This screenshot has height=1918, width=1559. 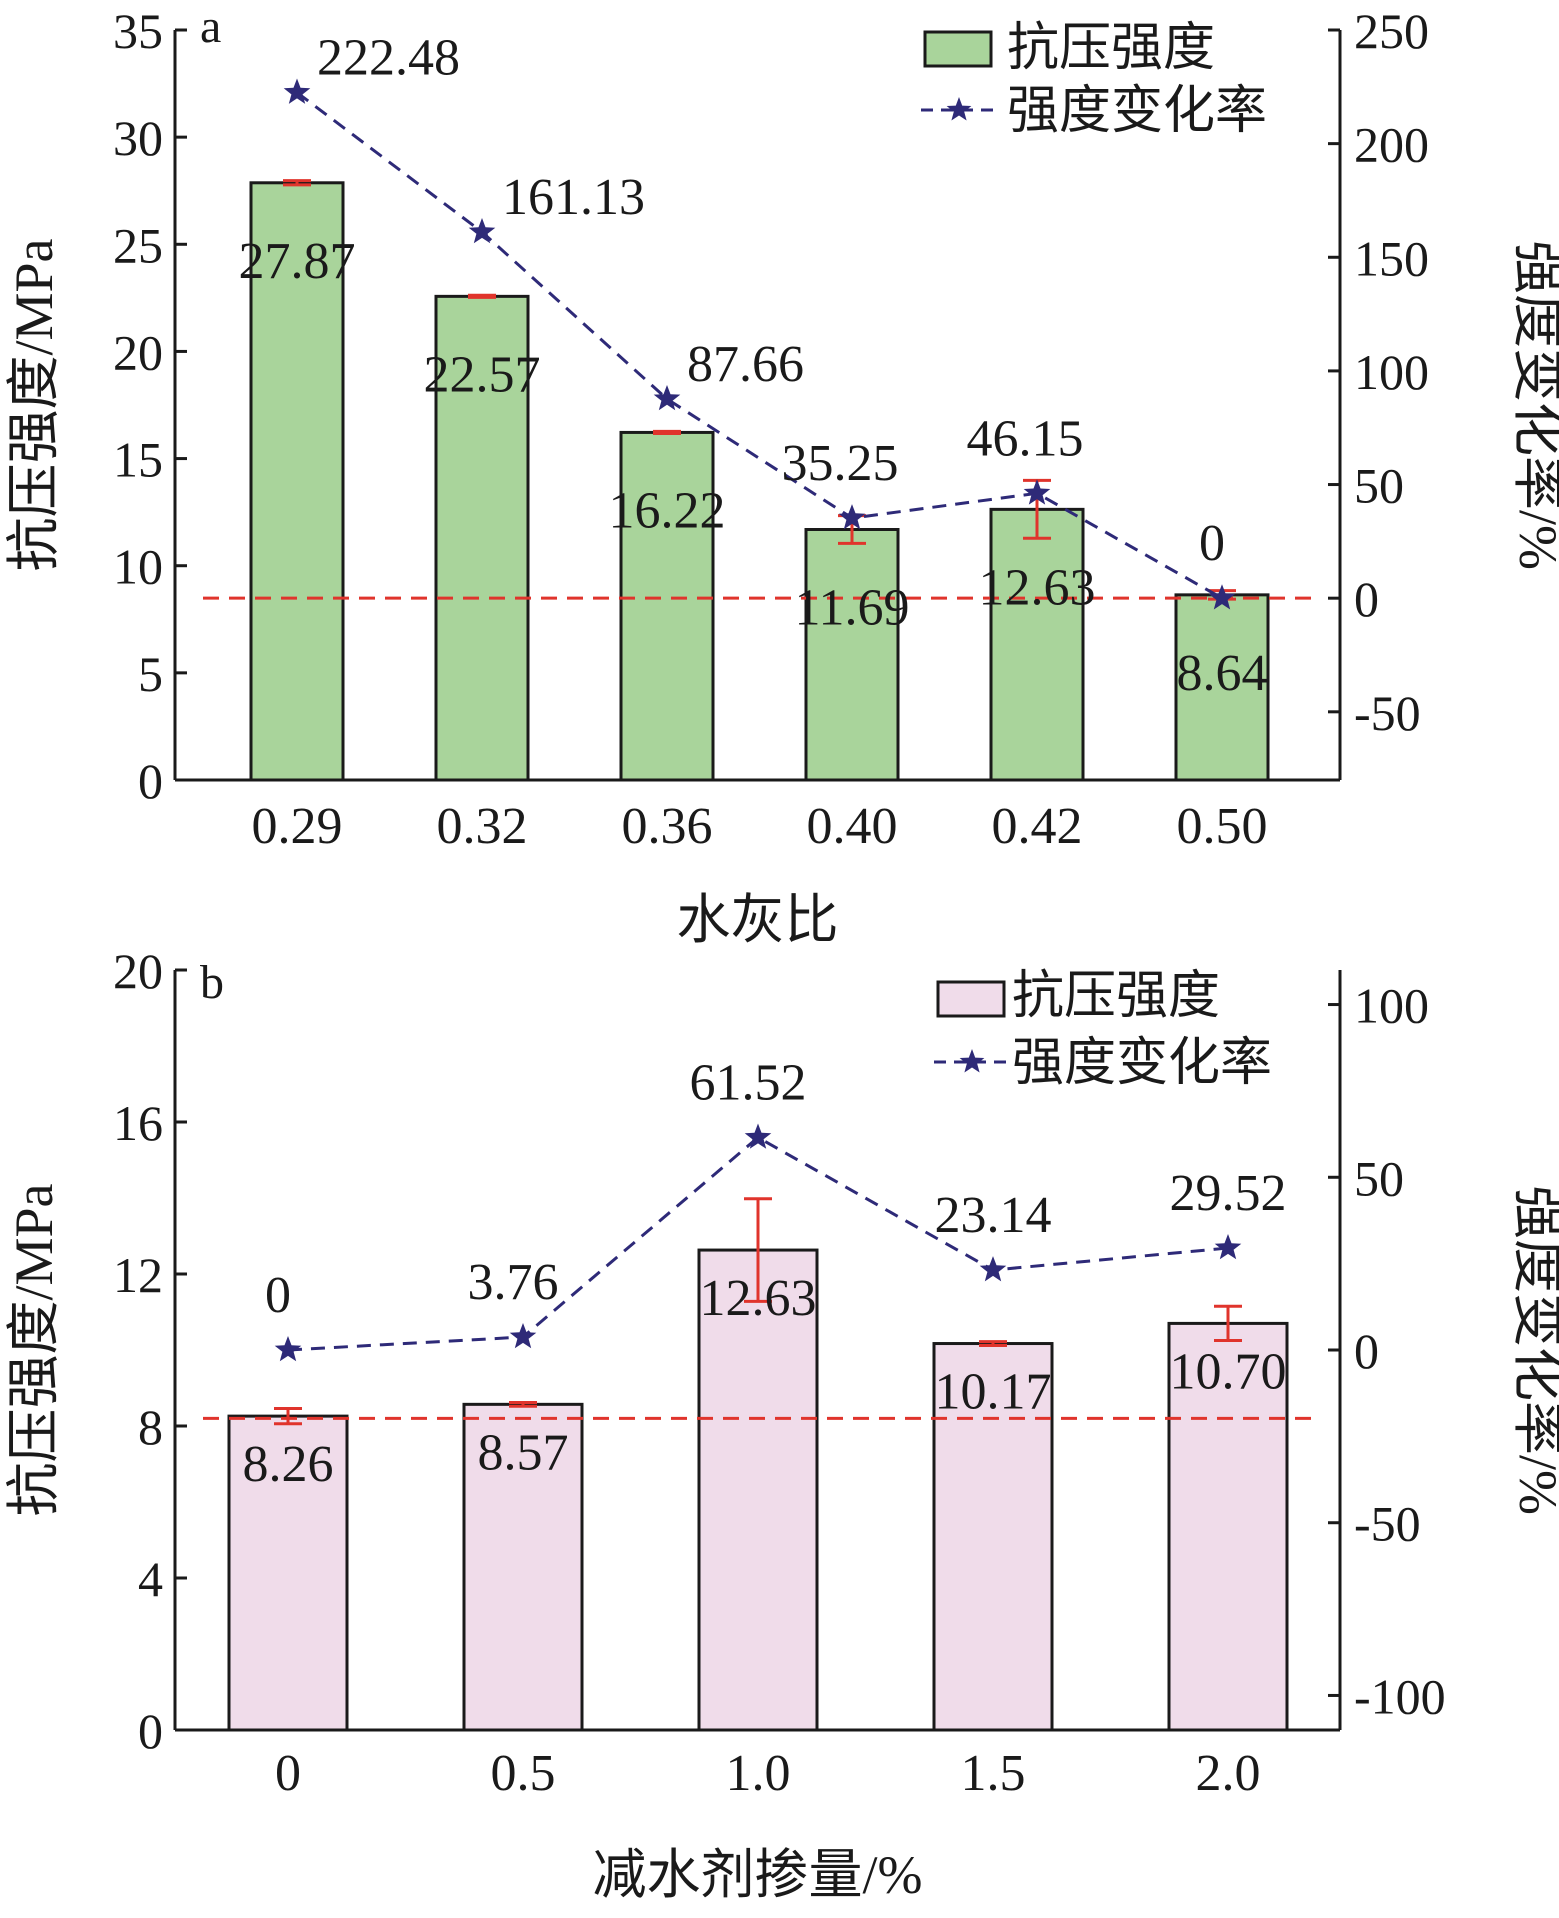 What do you see at coordinates (758, 1875) in the screenshot?
I see `x-axis-title: 减水剂掺量/%` at bounding box center [758, 1875].